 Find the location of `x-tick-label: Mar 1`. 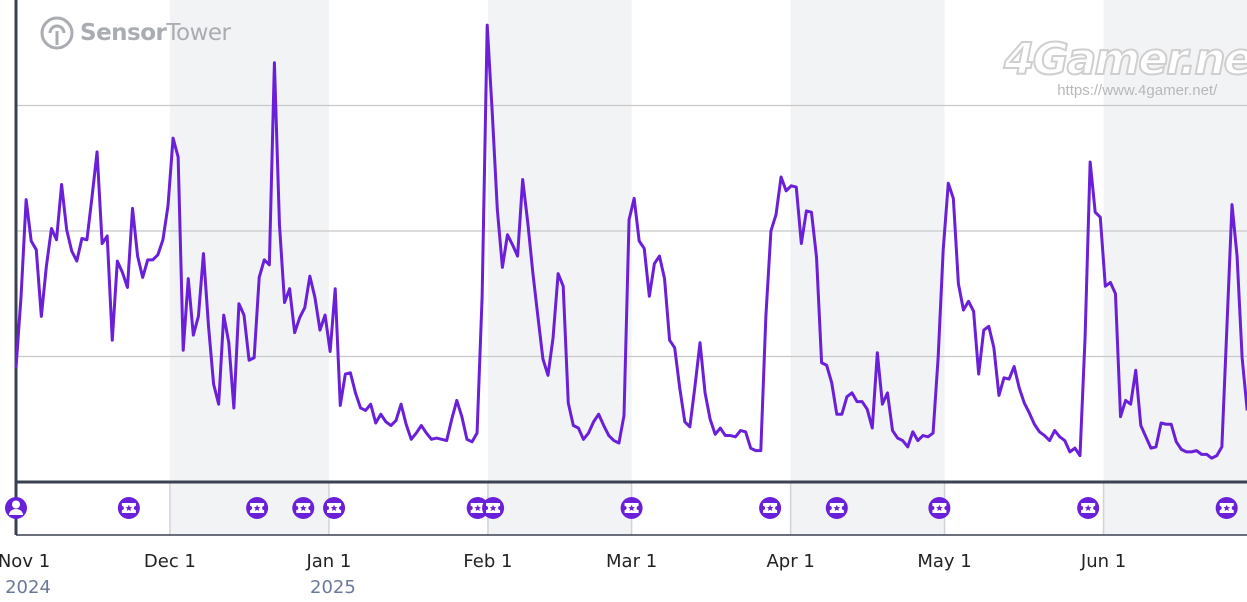

x-tick-label: Mar 1 is located at coordinates (632, 561).